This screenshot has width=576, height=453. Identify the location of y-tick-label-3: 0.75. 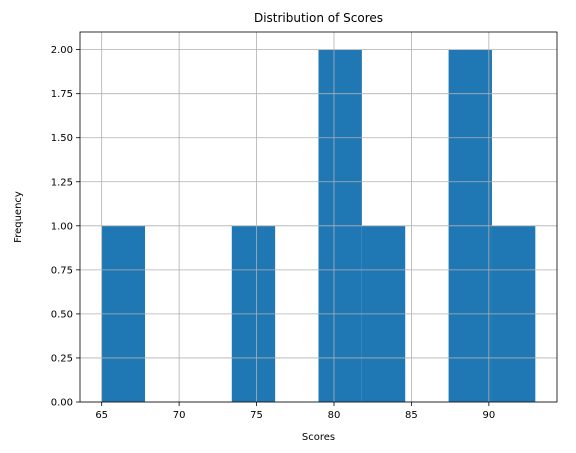
(62, 270).